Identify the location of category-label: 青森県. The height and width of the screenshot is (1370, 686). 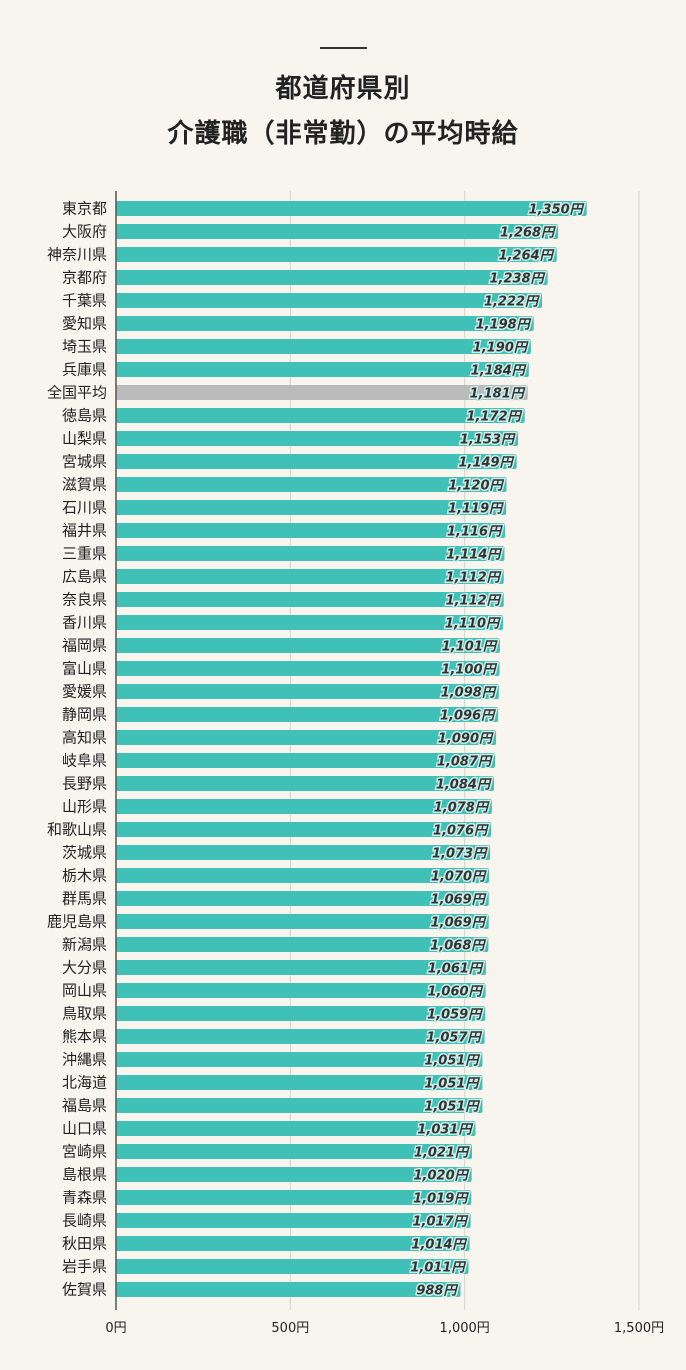
(84, 1198).